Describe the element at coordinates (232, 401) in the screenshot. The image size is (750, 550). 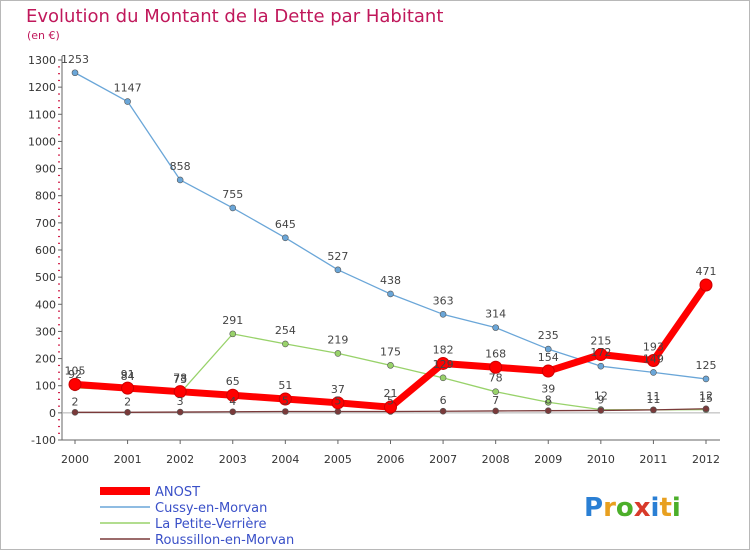
I see `data-label-roussillon-en-morvan: 4` at that location.